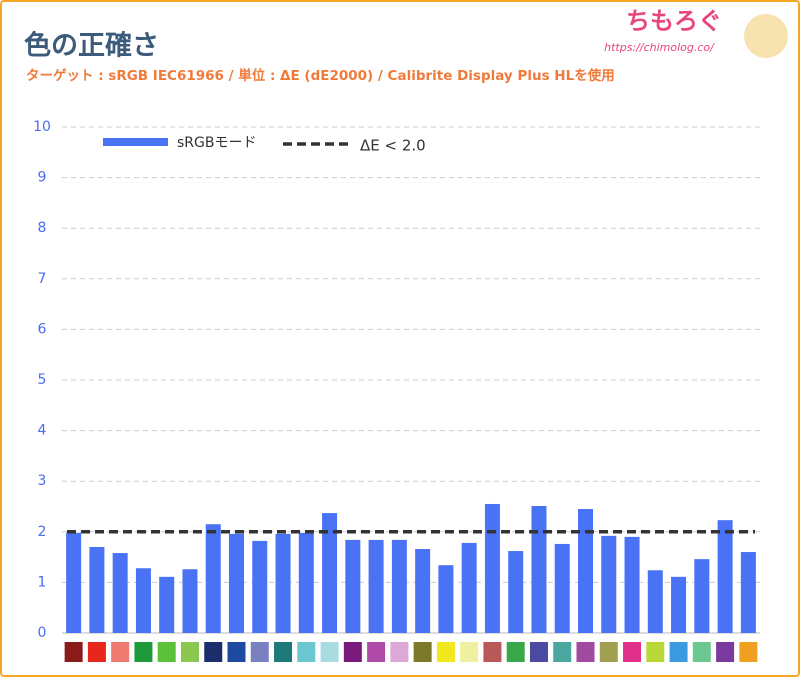 This screenshot has width=800, height=677. I want to click on y-tick-label: 8, so click(42, 228).